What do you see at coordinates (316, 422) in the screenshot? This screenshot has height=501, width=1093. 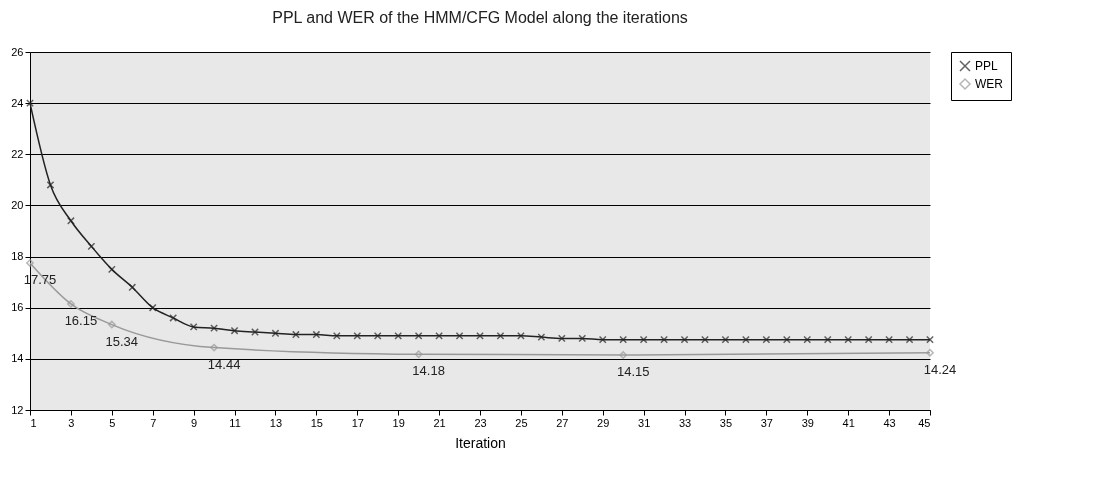 I see `x-tick-label: 15` at bounding box center [316, 422].